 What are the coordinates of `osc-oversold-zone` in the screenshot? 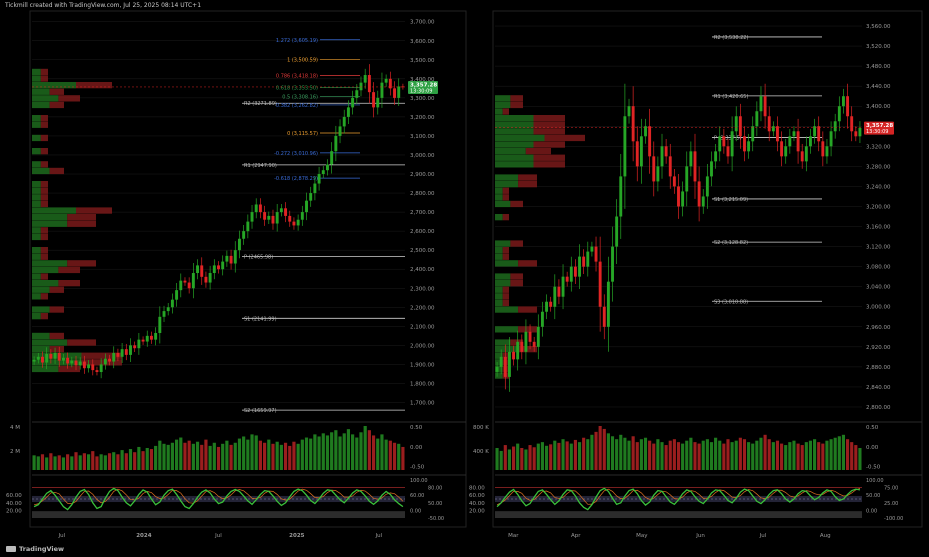 It's located at (678, 514).